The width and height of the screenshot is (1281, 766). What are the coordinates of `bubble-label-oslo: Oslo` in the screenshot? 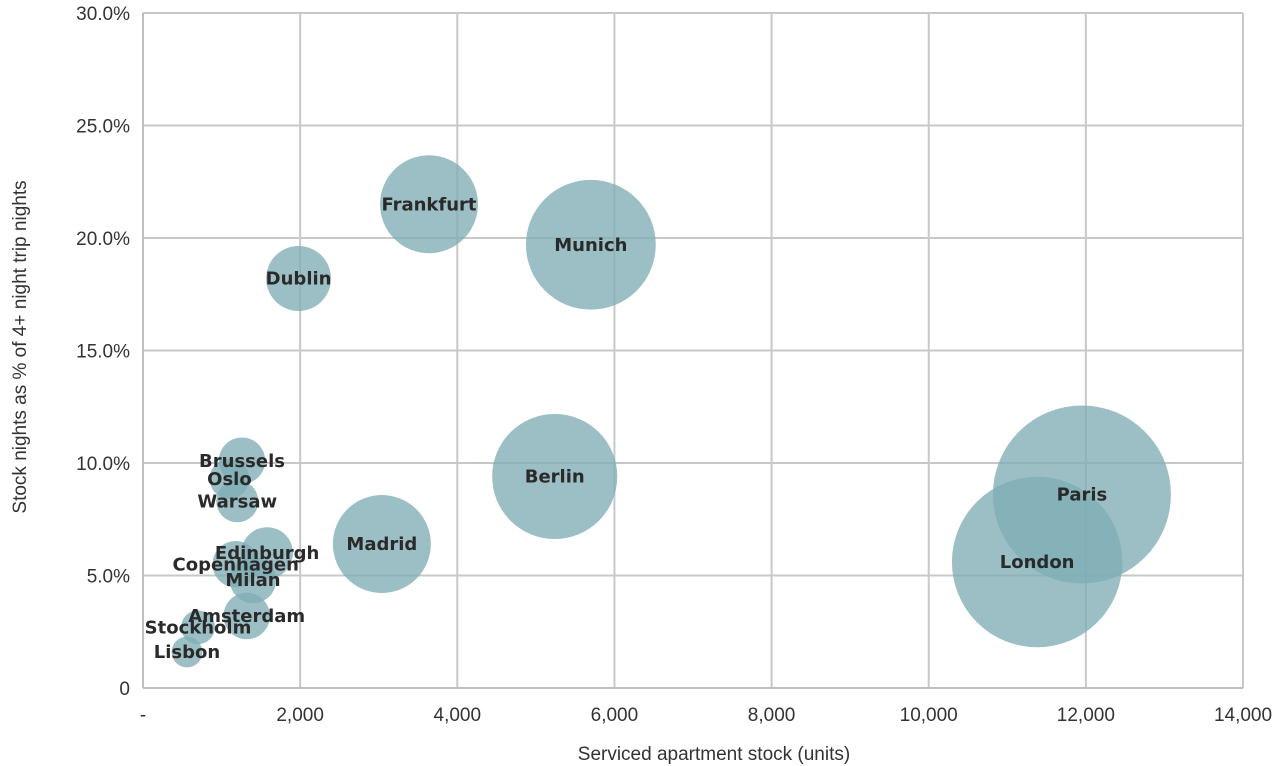 It's located at (229, 479).